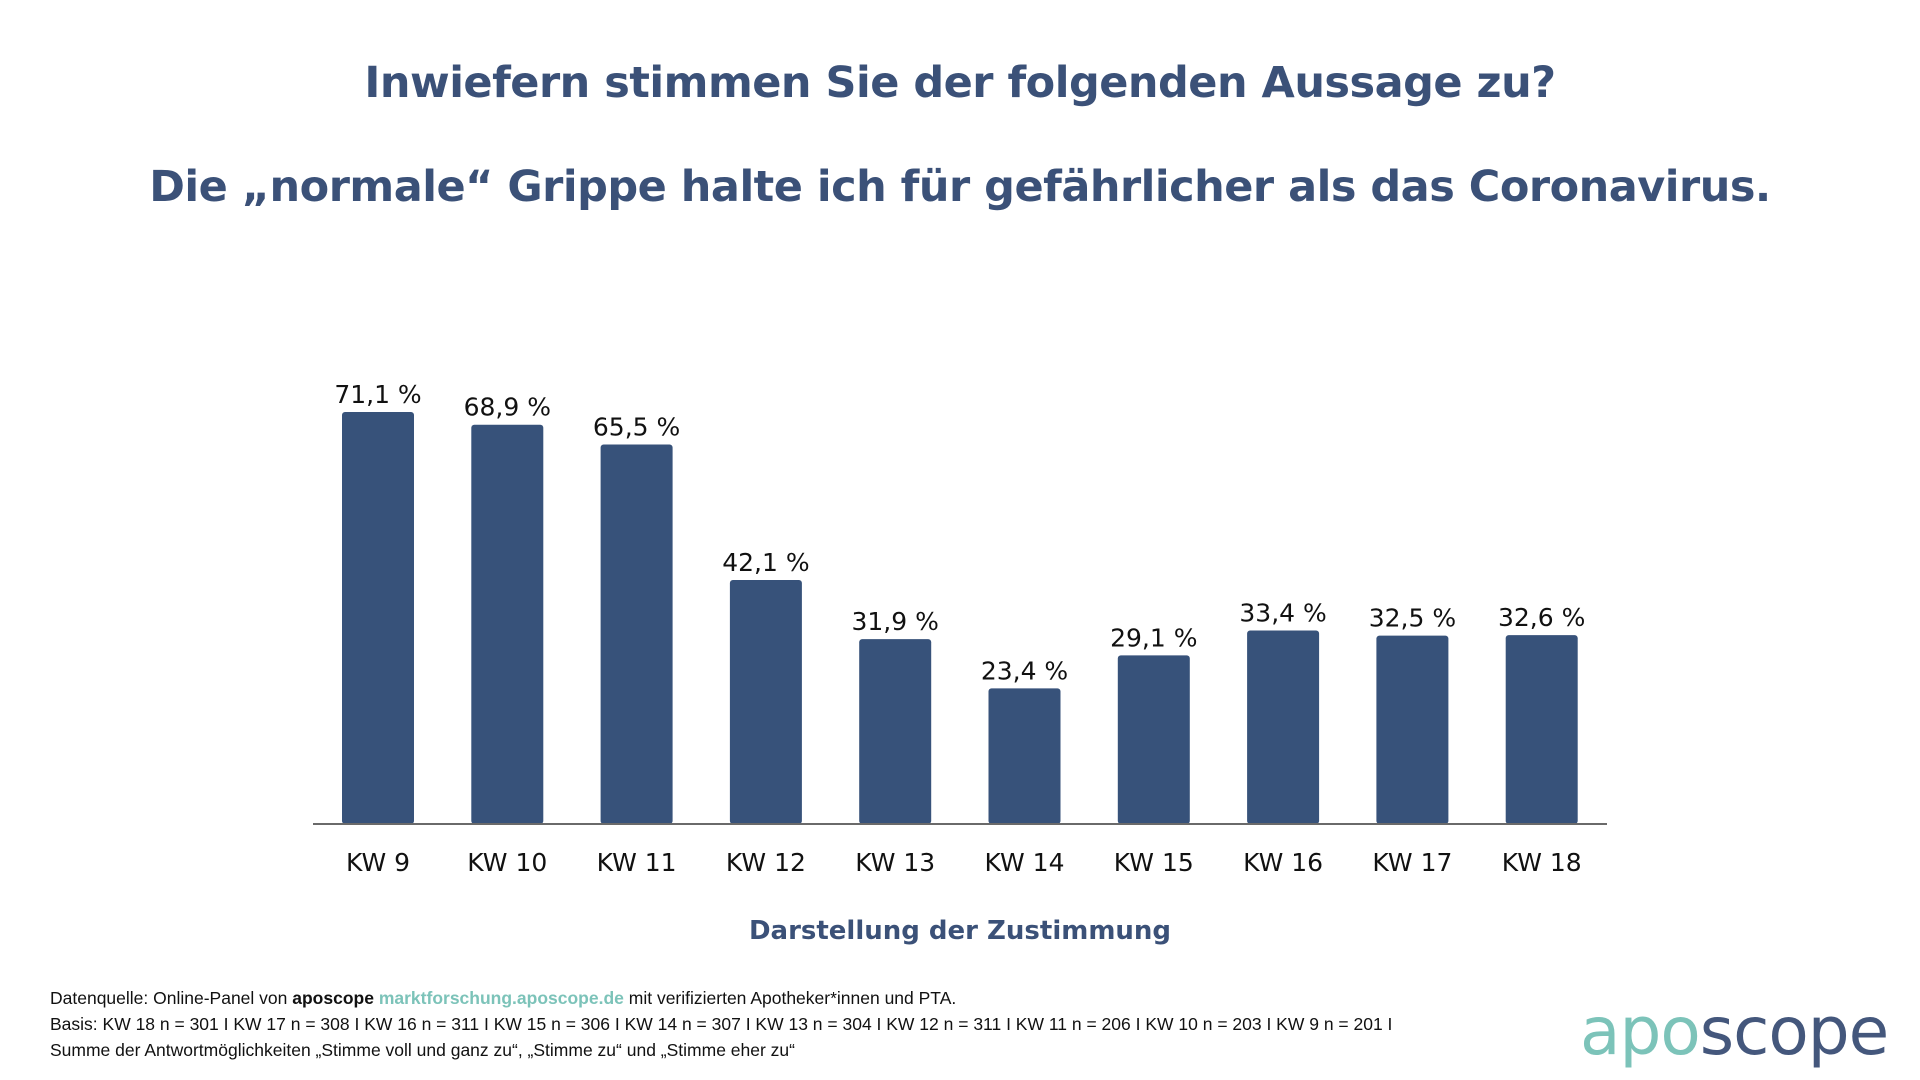 The width and height of the screenshot is (1920, 1080). Describe the element at coordinates (1640, 1031) in the screenshot. I see `logo-part-apo: apo` at that location.